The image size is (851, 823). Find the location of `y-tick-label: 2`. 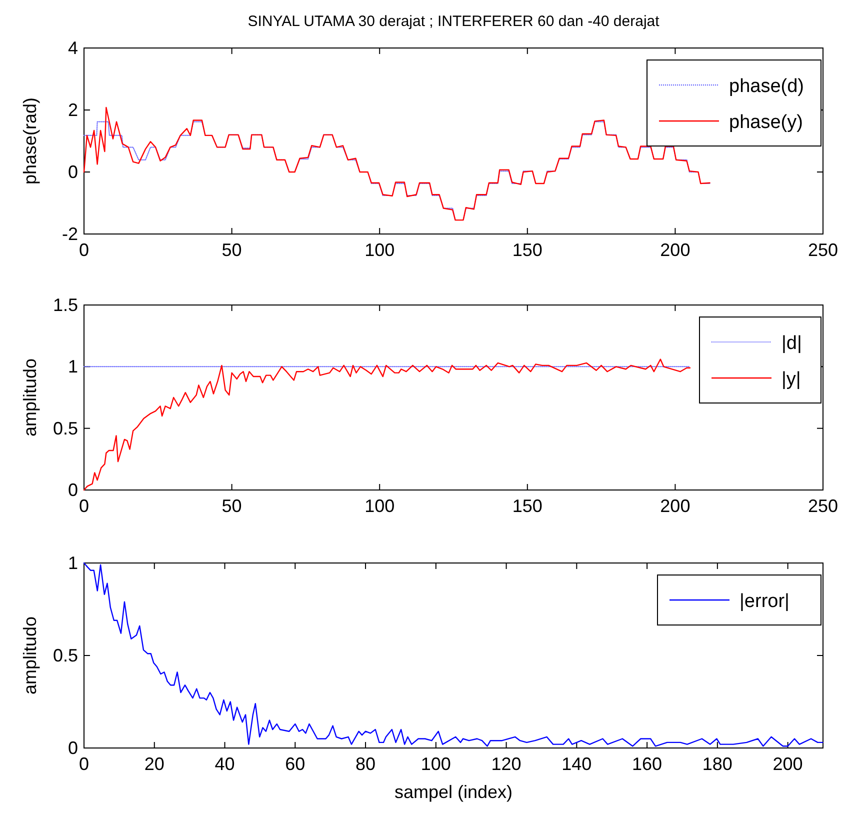

y-tick-label: 2 is located at coordinates (73, 110).